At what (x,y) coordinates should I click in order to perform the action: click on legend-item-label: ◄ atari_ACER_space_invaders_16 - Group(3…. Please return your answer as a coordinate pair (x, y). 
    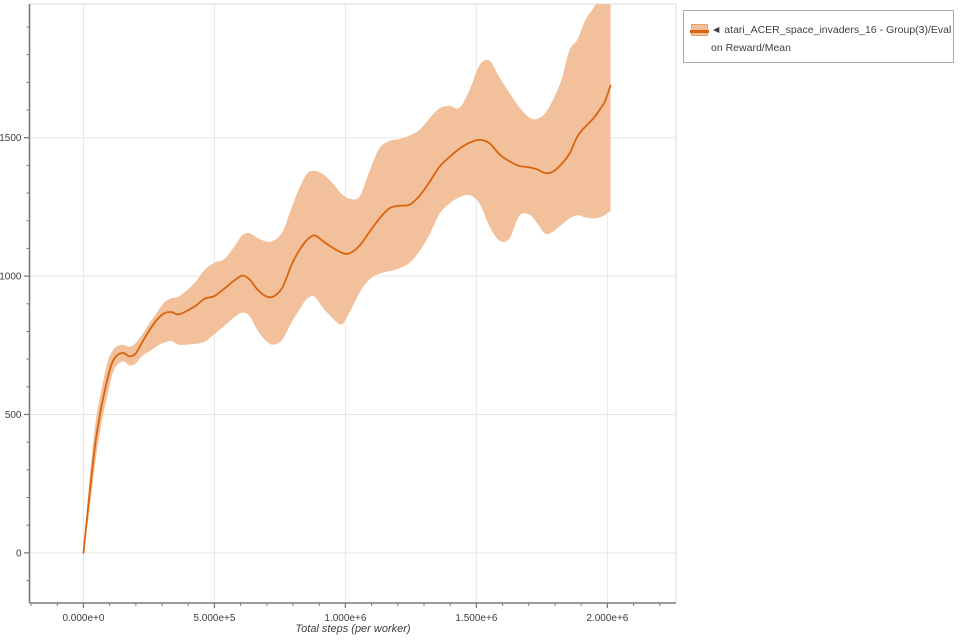
    Looking at the image, I should click on (831, 39).